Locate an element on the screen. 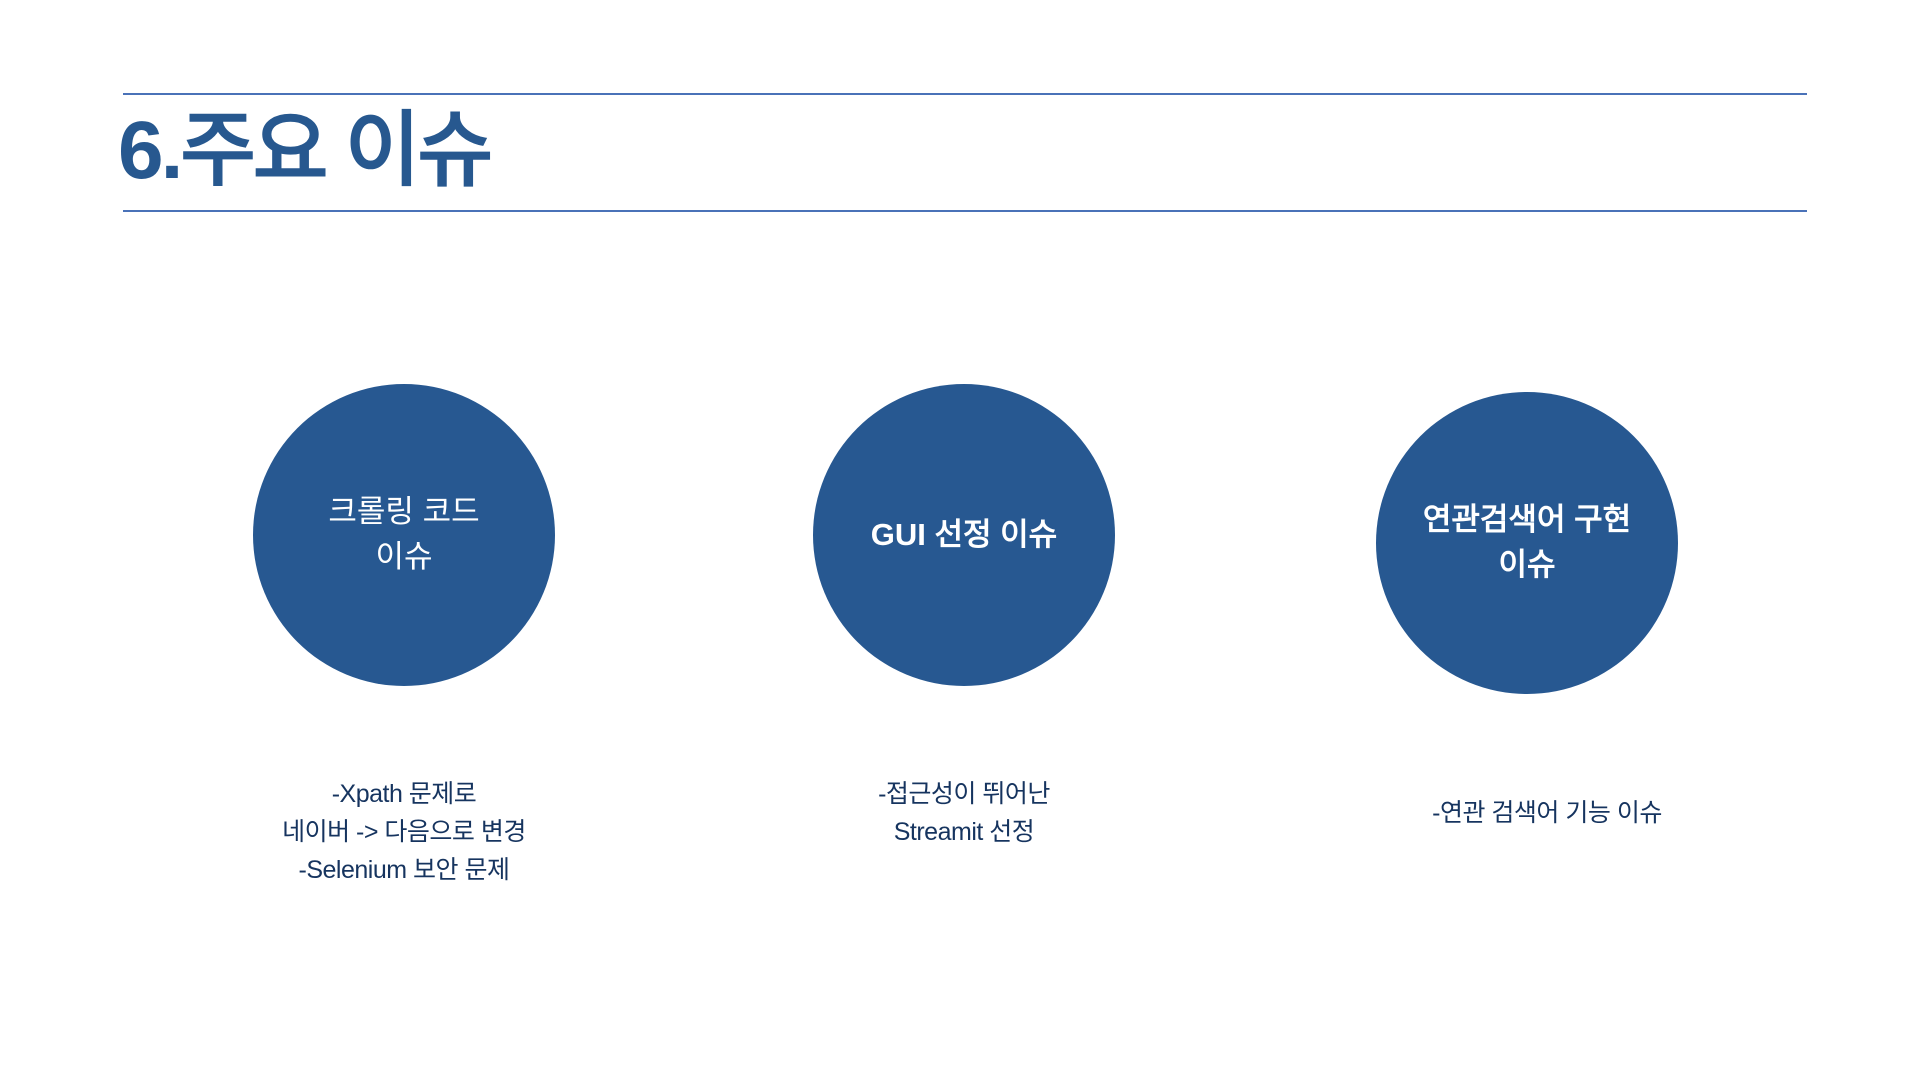 The width and height of the screenshot is (1920, 1080). issue-description-gui: -접근성이 뛰어난 Streamit 선정 is located at coordinates (964, 813).